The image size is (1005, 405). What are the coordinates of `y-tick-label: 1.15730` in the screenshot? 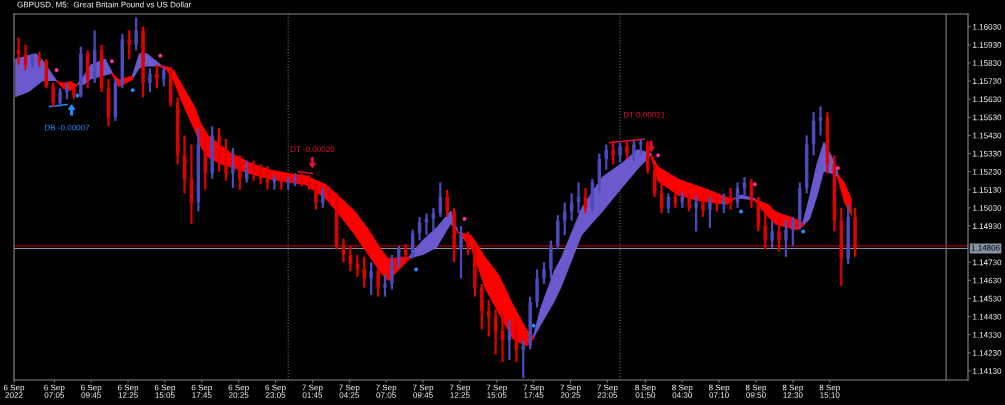 It's located at (987, 81).